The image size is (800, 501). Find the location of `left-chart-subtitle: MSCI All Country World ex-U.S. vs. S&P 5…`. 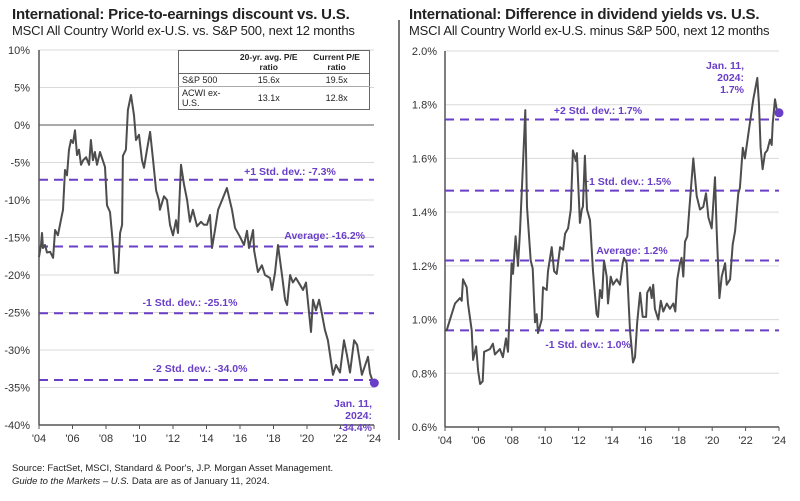

left-chart-subtitle: MSCI All Country World ex-U.S. vs. S&P 5… is located at coordinates (183, 30).